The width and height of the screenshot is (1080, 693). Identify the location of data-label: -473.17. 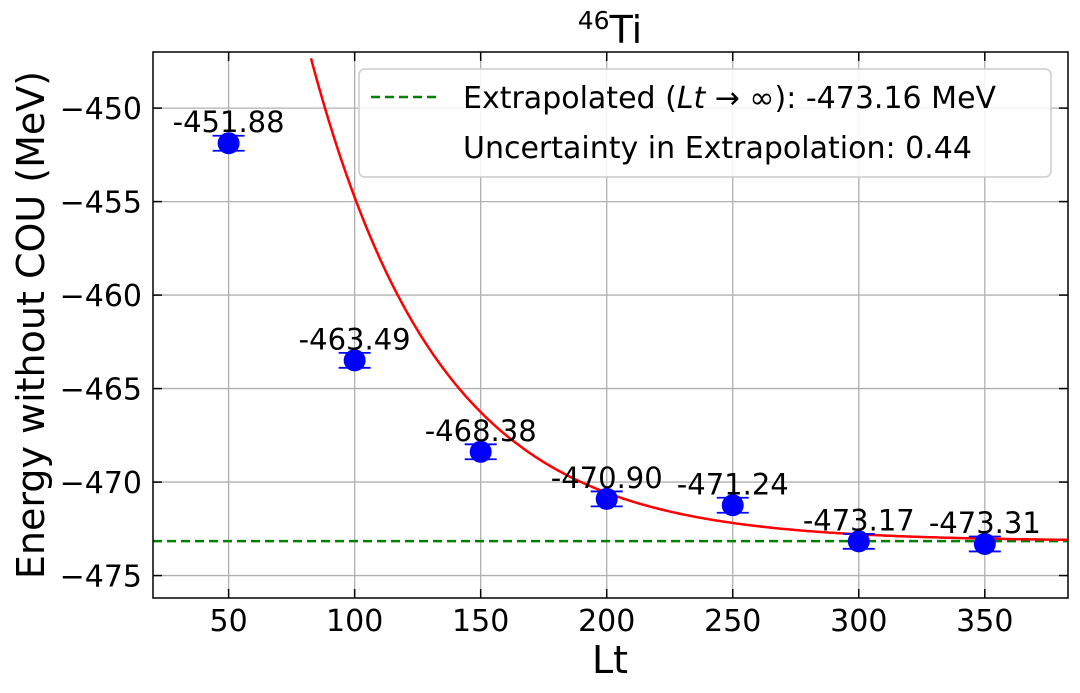
(859, 520).